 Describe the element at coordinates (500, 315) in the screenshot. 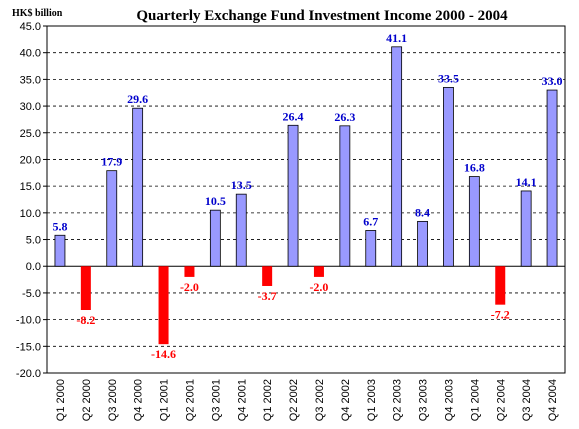

I see `data-label: -7.2` at that location.